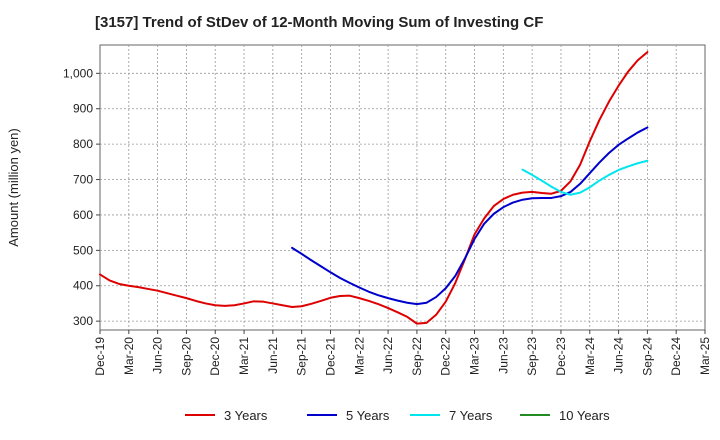  I want to click on x-tick-label: Sep-21, so click(302, 356).